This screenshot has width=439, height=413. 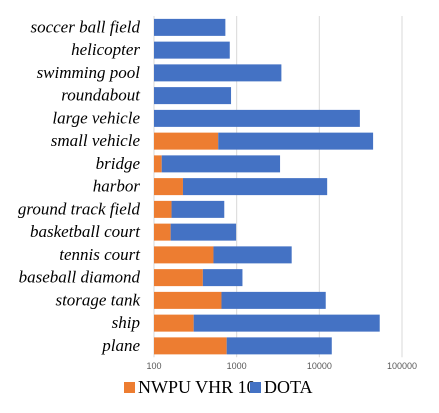 What do you see at coordinates (281, 366) in the screenshot?
I see `x-axis-tick-labels: 100 1000 10000 100000` at bounding box center [281, 366].